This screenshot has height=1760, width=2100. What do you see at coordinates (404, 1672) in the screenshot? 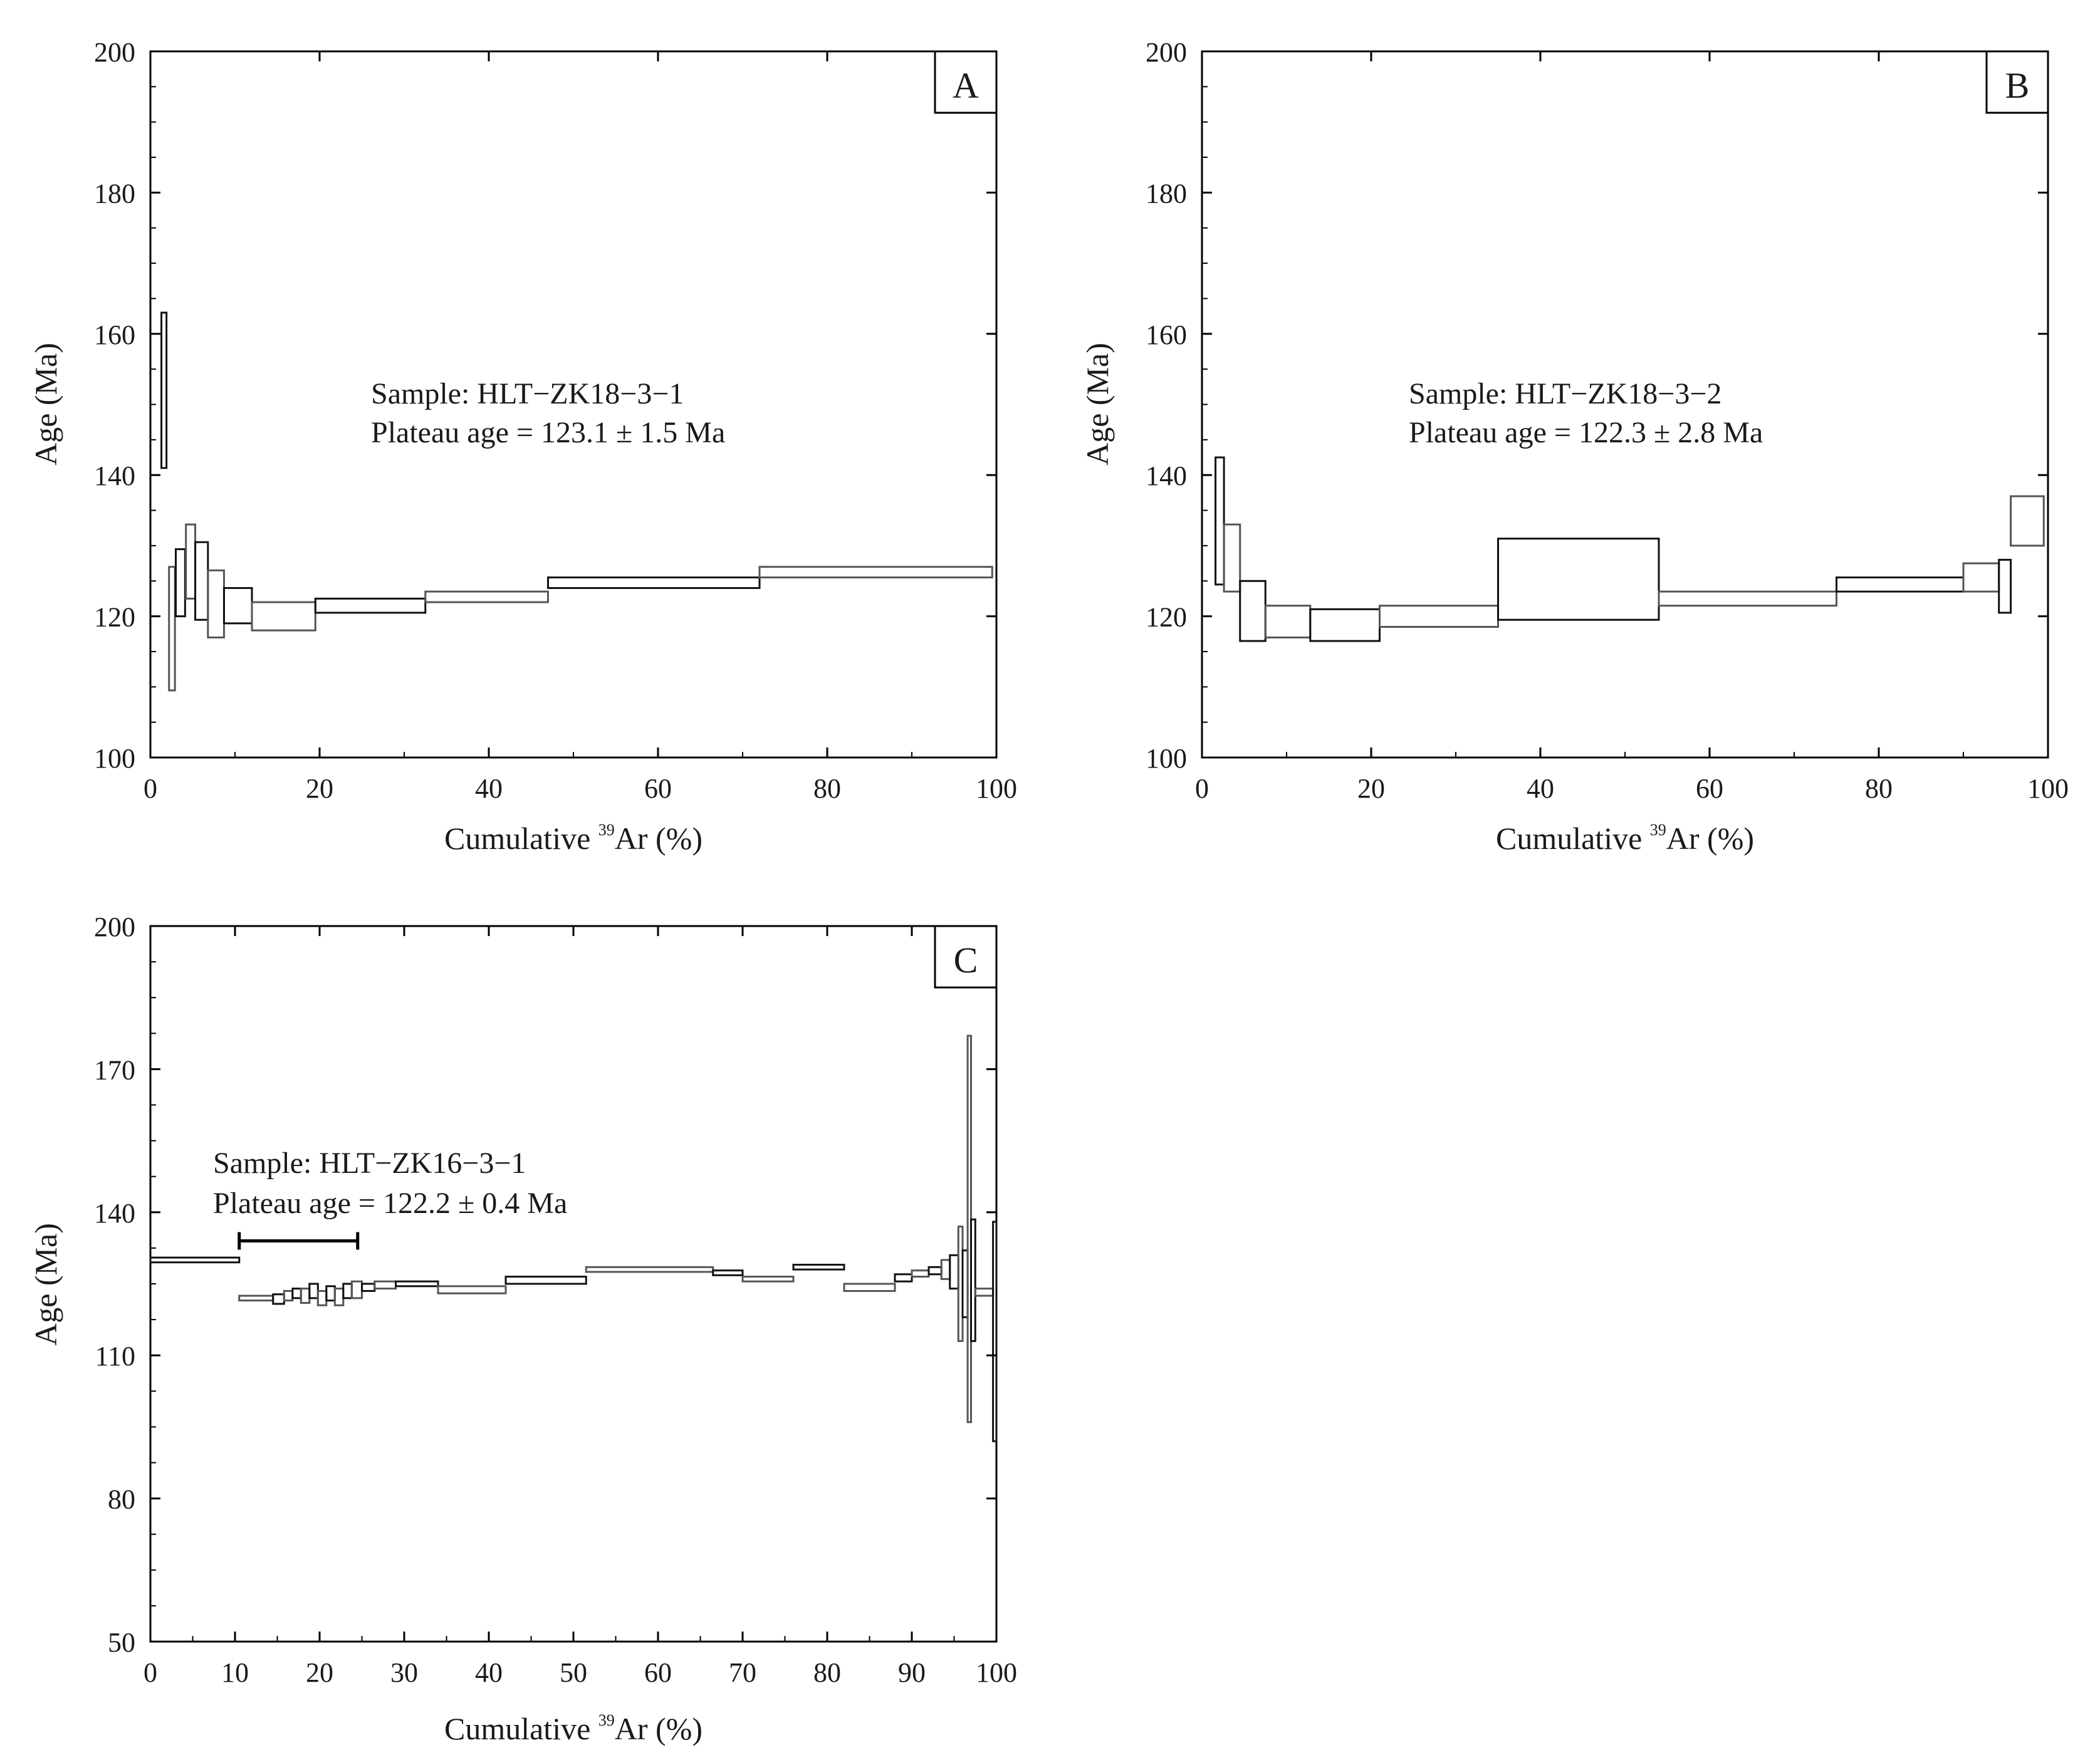
I see `x-tick-label: 30` at bounding box center [404, 1672].